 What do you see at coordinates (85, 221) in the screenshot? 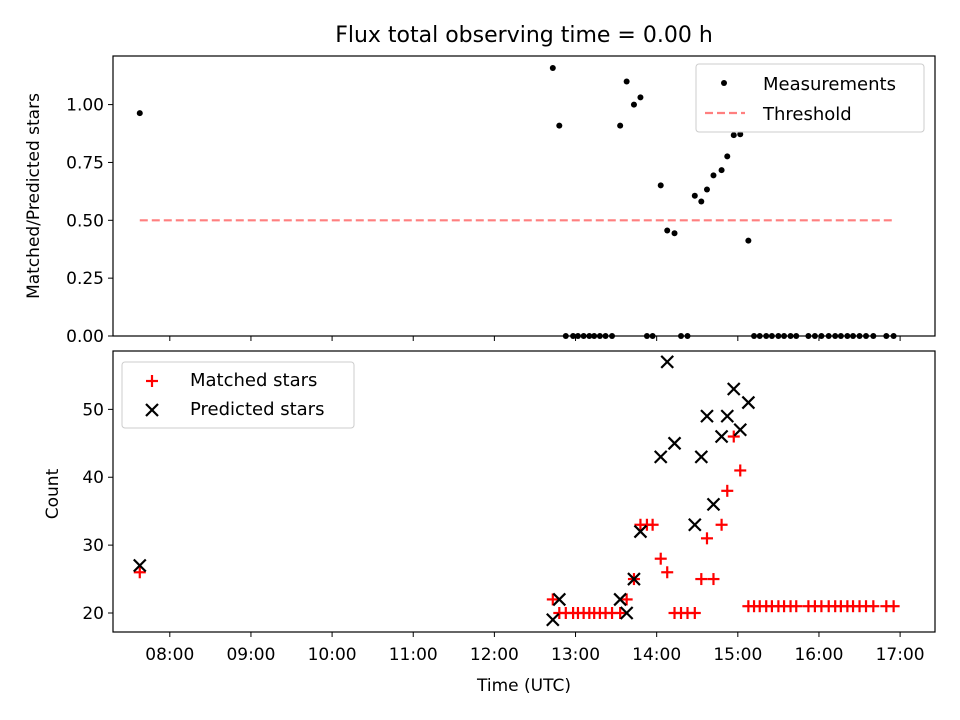
I see `y-tick-label: 0.50` at bounding box center [85, 221].